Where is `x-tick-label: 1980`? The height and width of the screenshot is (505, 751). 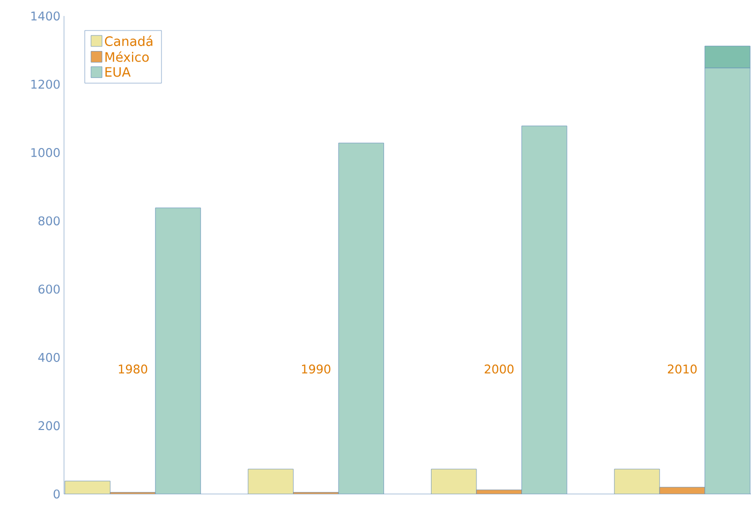
x-tick-label: 1980 is located at coordinates (133, 369).